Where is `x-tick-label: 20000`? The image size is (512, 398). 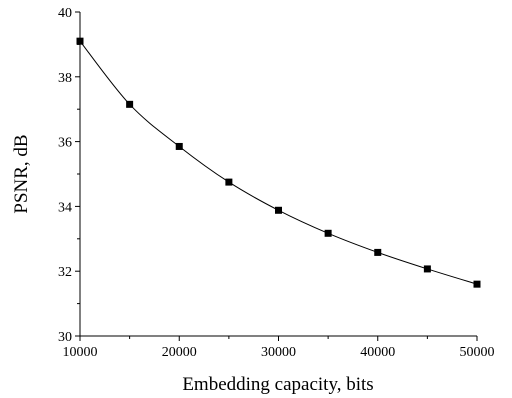
x-tick-label: 20000 is located at coordinates (179, 352).